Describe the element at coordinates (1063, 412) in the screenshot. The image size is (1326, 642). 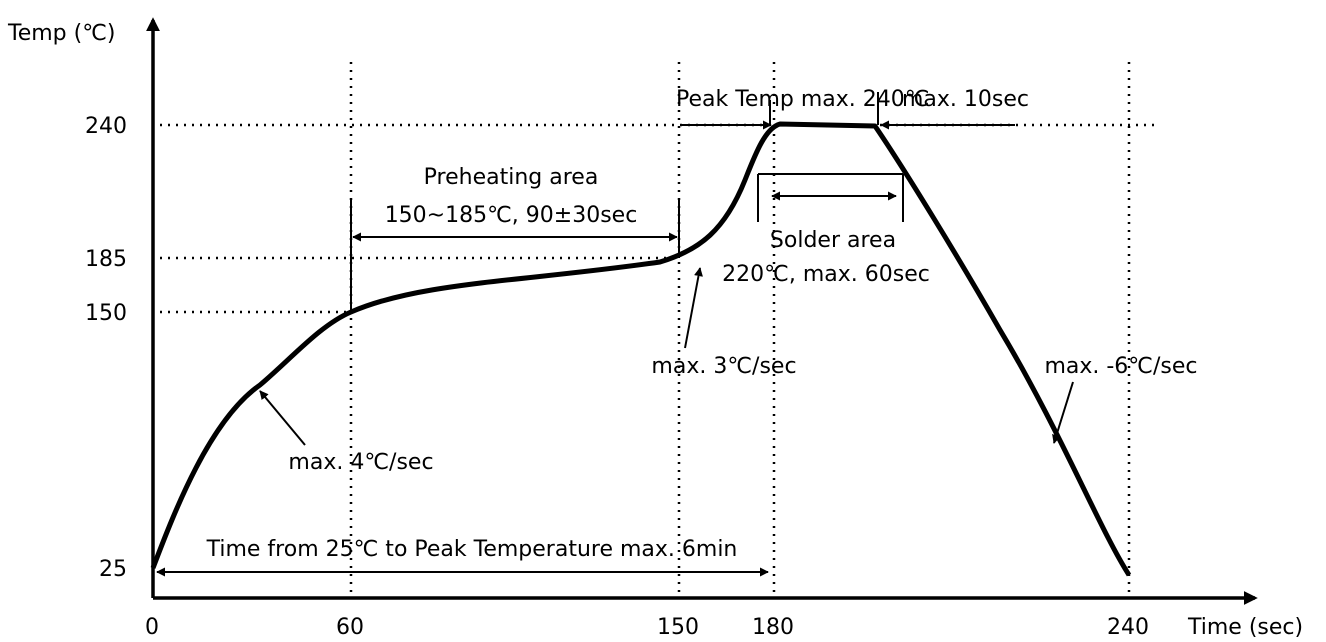
I see `rate-minus6-arrow` at that location.